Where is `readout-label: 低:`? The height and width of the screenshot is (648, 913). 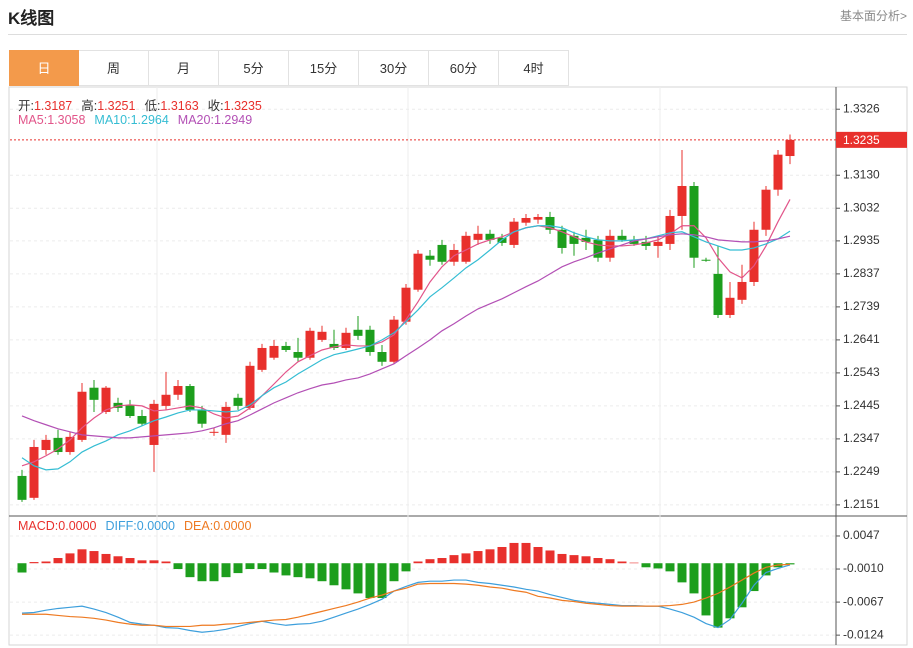 readout-label: 低: is located at coordinates (152, 106).